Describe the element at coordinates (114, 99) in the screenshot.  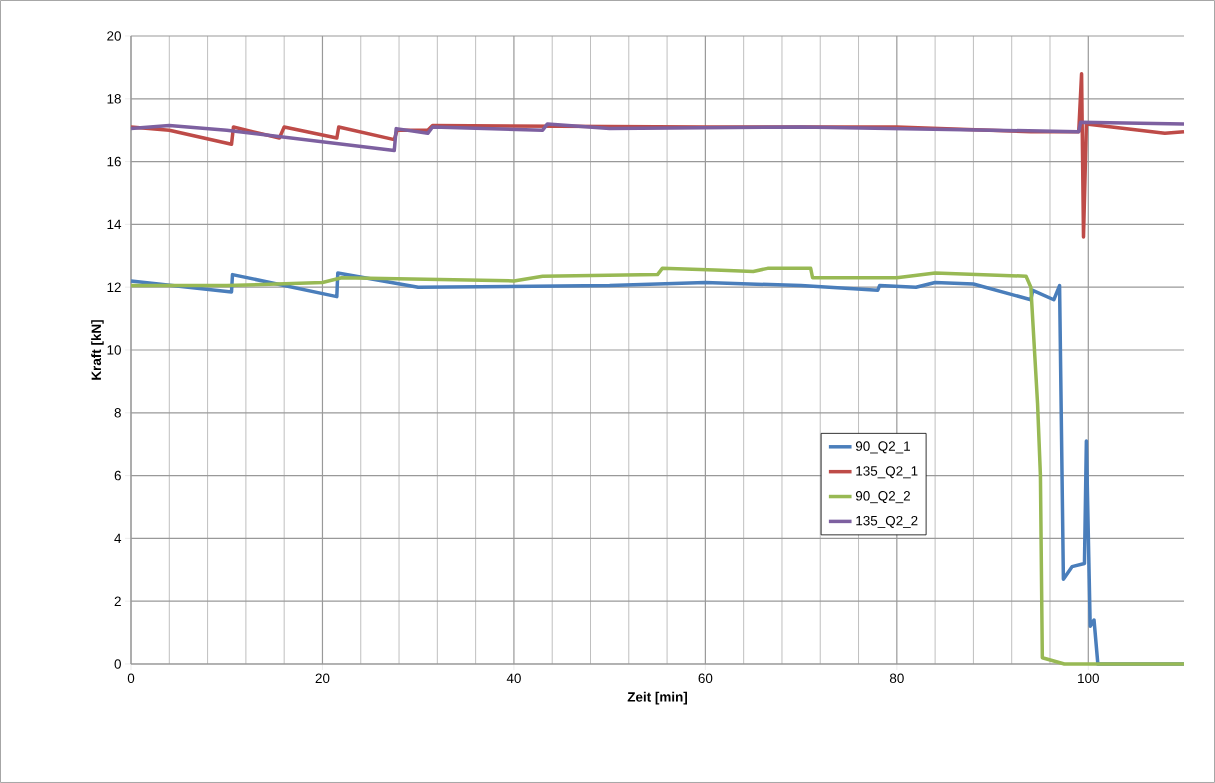
I see `y-tick-label: 18` at that location.